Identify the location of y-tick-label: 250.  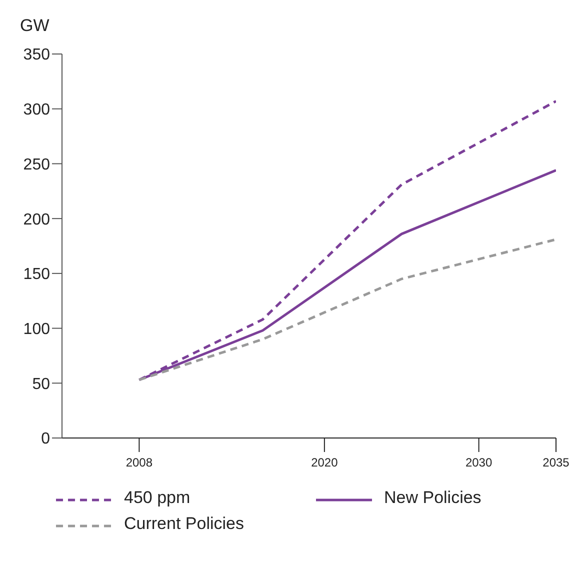
(36, 165).